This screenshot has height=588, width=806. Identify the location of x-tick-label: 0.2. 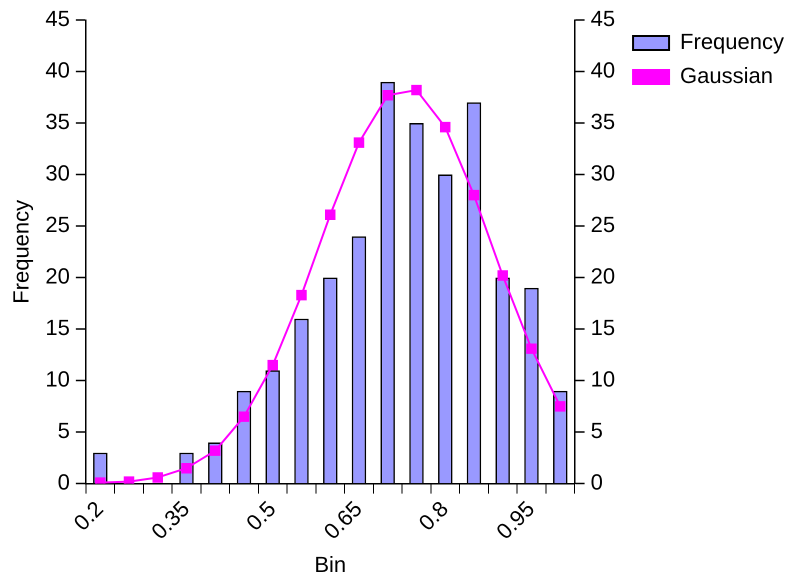
(88, 516).